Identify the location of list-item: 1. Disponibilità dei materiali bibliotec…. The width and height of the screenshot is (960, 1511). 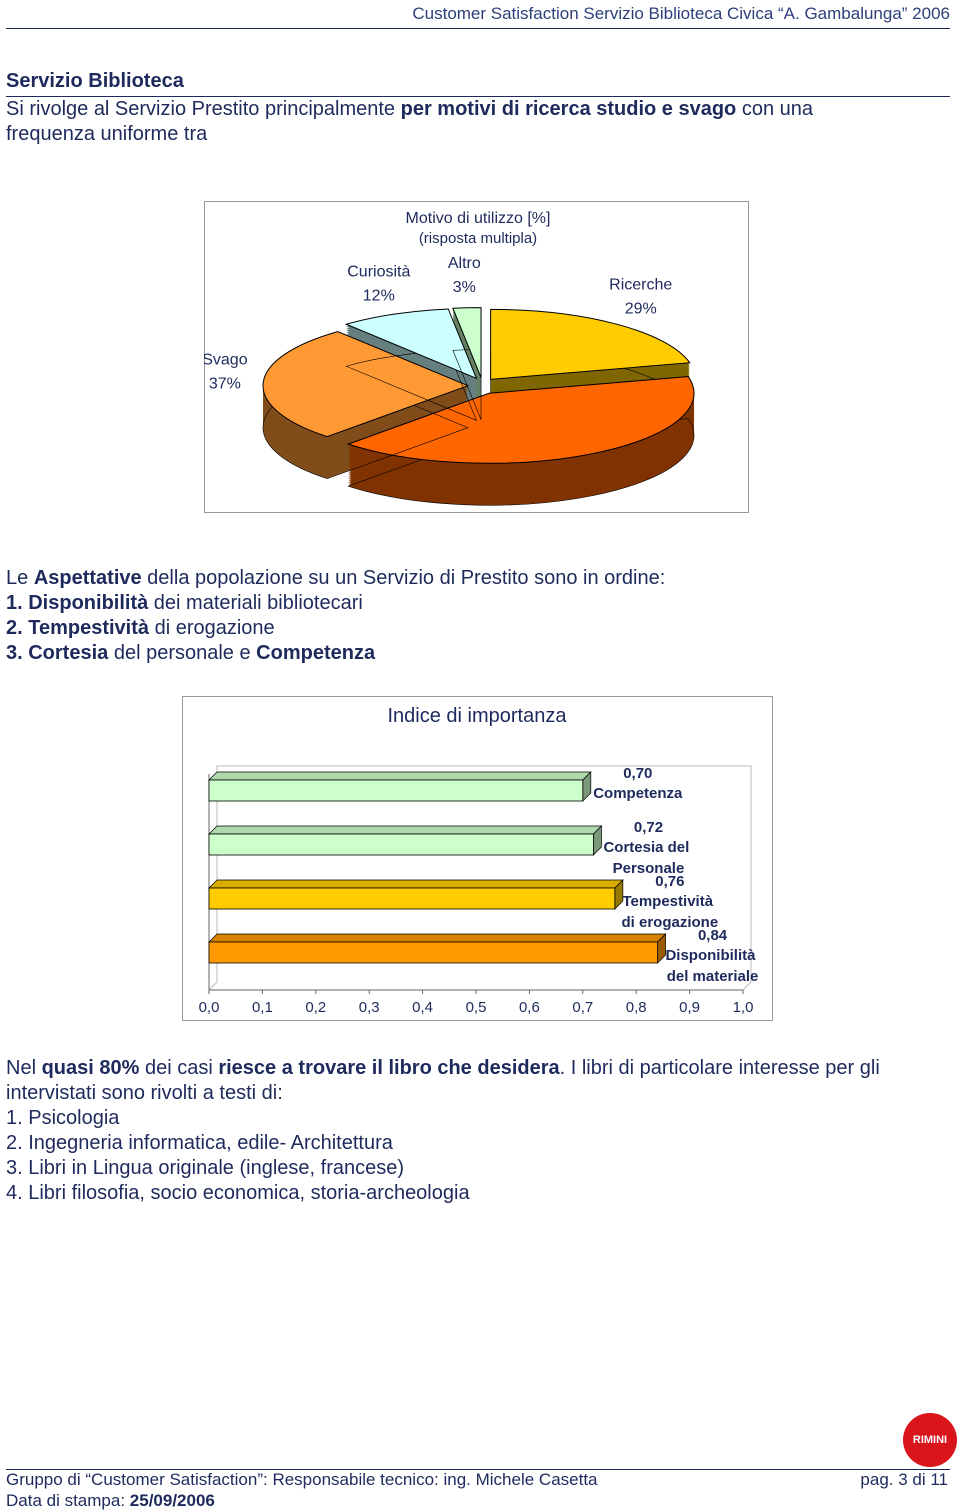
(478, 603).